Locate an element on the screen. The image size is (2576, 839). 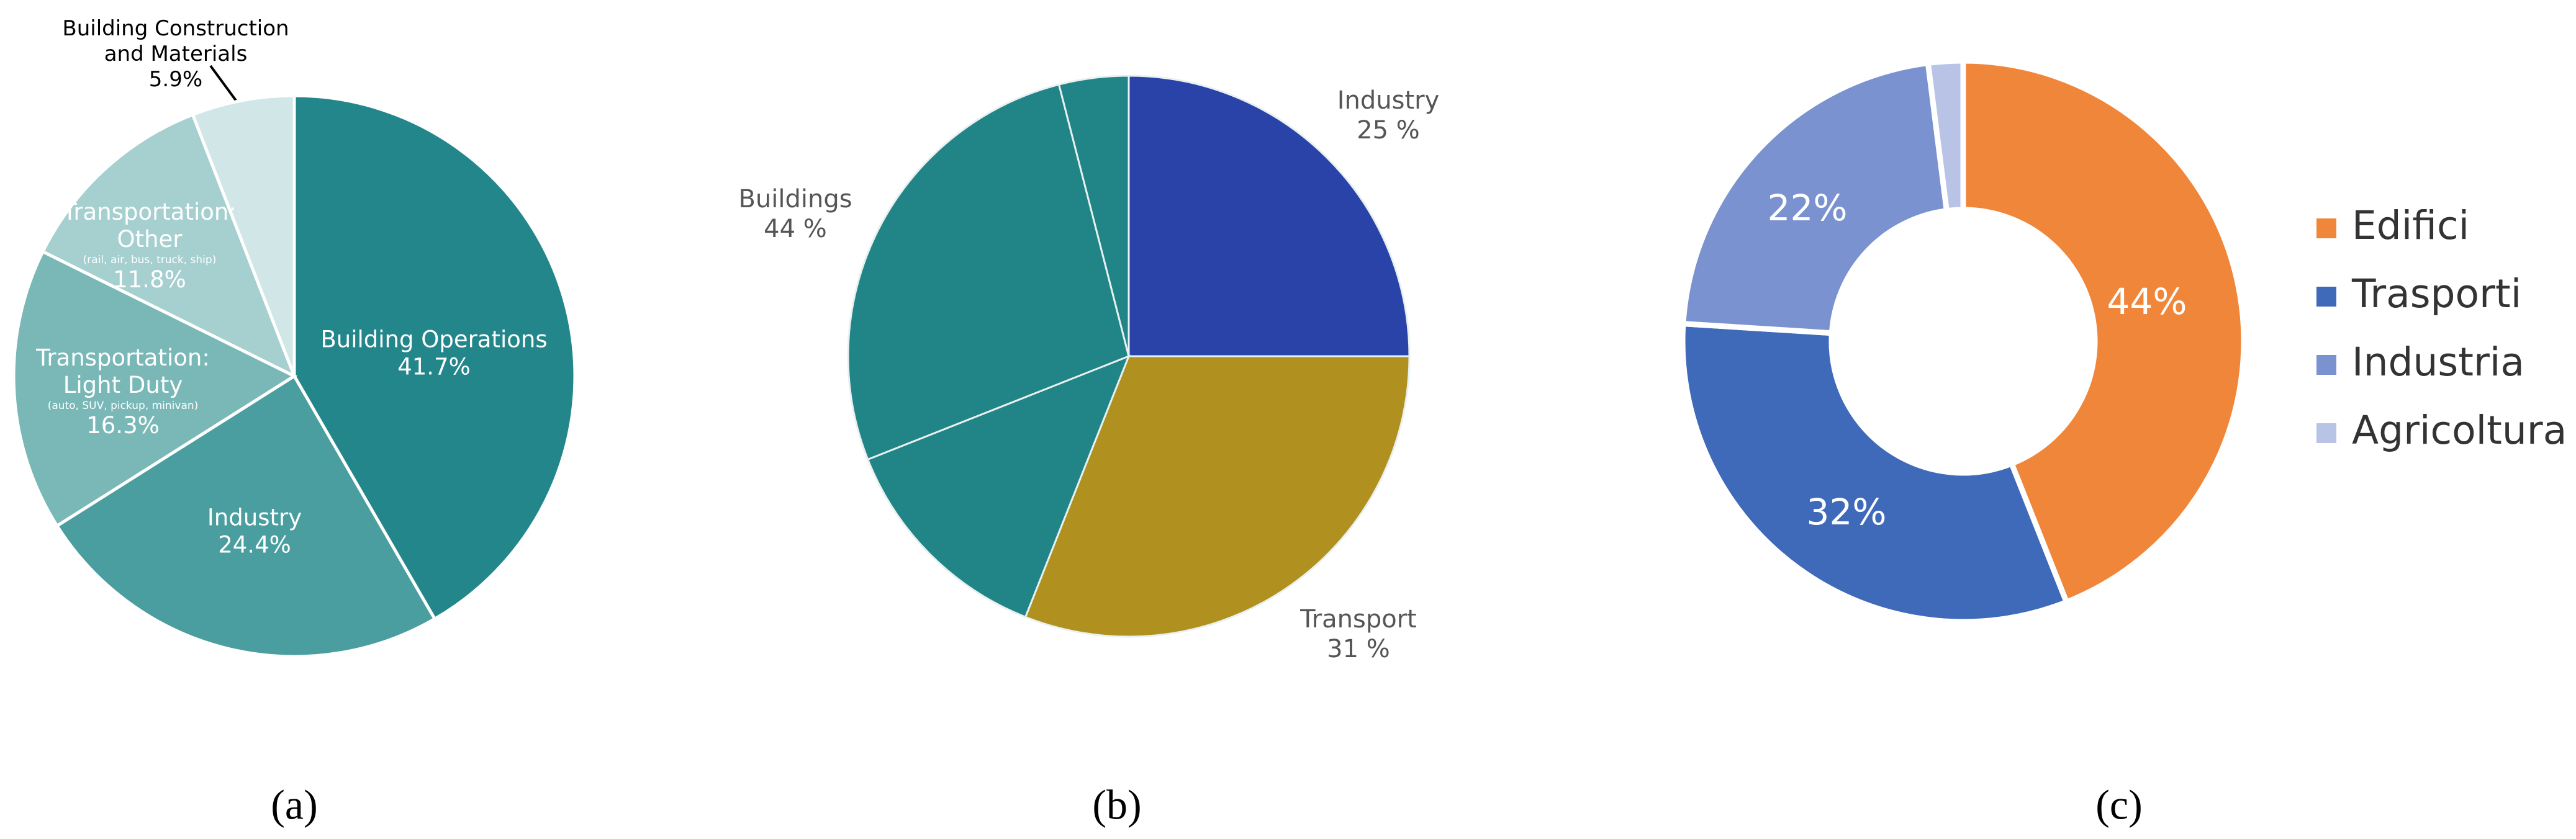
value-label: 16.3% is located at coordinates (123, 425).